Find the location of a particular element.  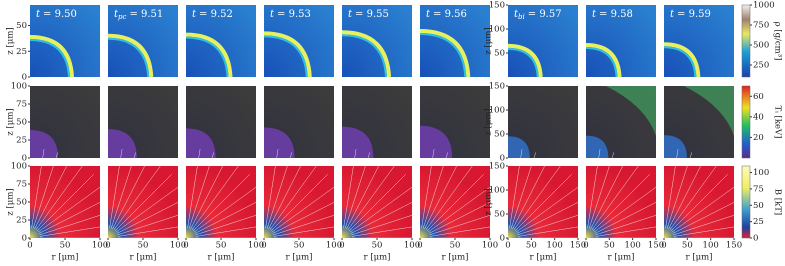

colorbar-label: Tᵢ [keV] is located at coordinates (778, 121).